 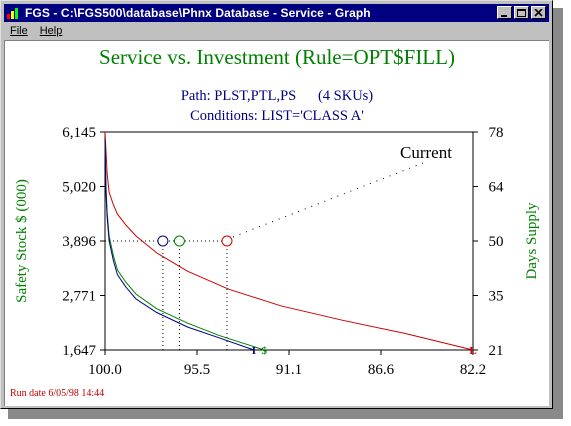 What do you see at coordinates (79, 297) in the screenshot?
I see `y-tick-label: 2,771` at bounding box center [79, 297].